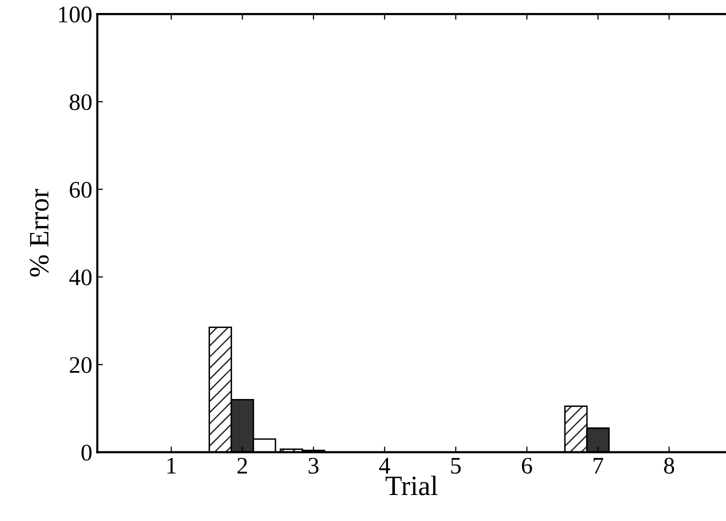 The image size is (726, 521). Describe the element at coordinates (87, 452) in the screenshot. I see `y-tick-label: 0` at that location.